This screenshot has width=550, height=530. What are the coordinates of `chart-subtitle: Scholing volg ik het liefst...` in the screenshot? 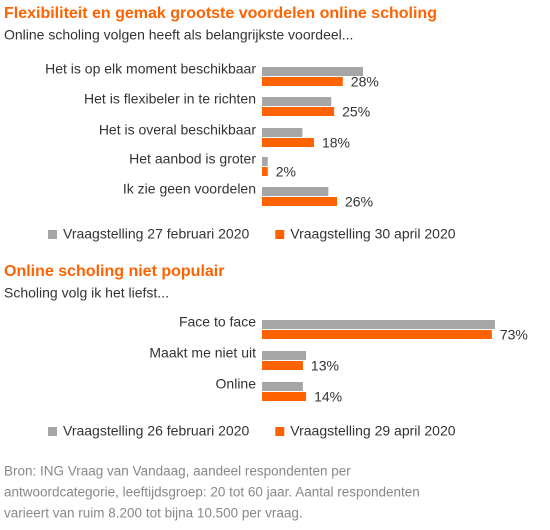 It's located at (86, 293).